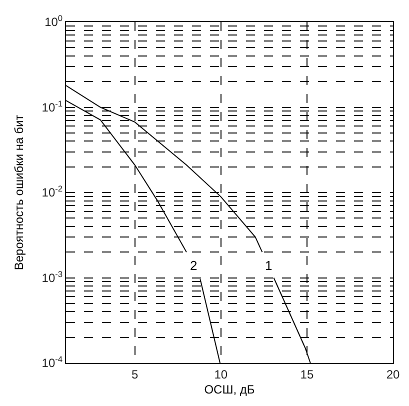 Image resolution: width=409 pixels, height=406 pixels. Describe the element at coordinates (229, 389) in the screenshot. I see `x-axis-title: ОСШ, дБ` at that location.